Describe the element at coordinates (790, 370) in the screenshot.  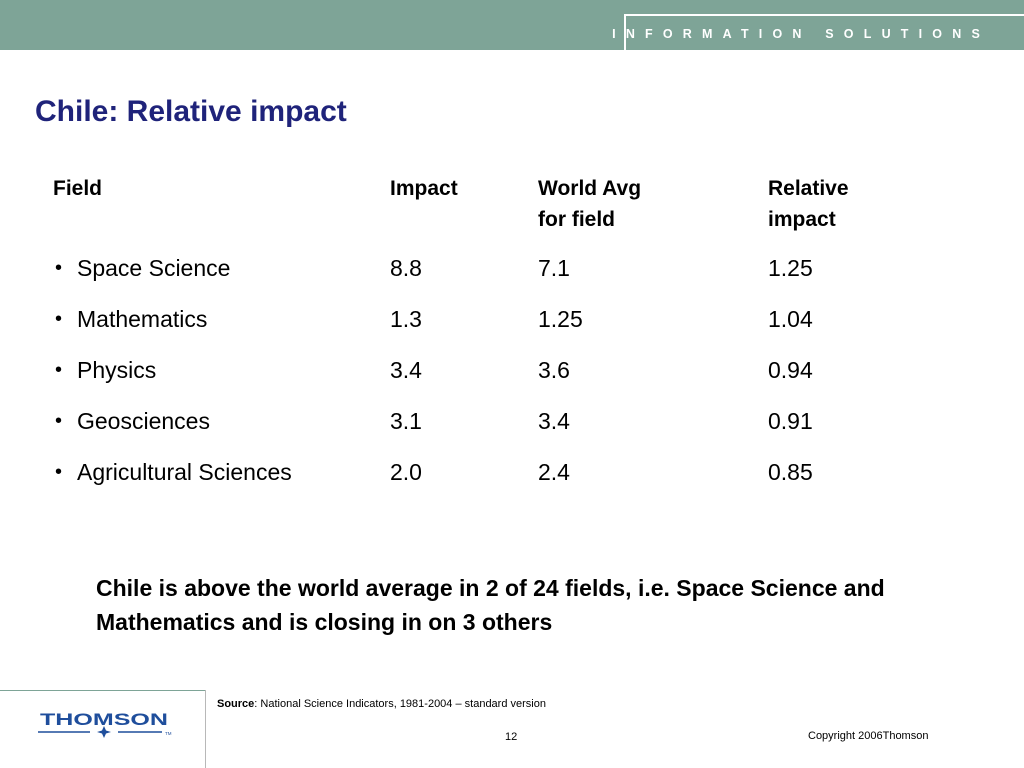
I see `relative-impact-cell: 0.94` at that location.